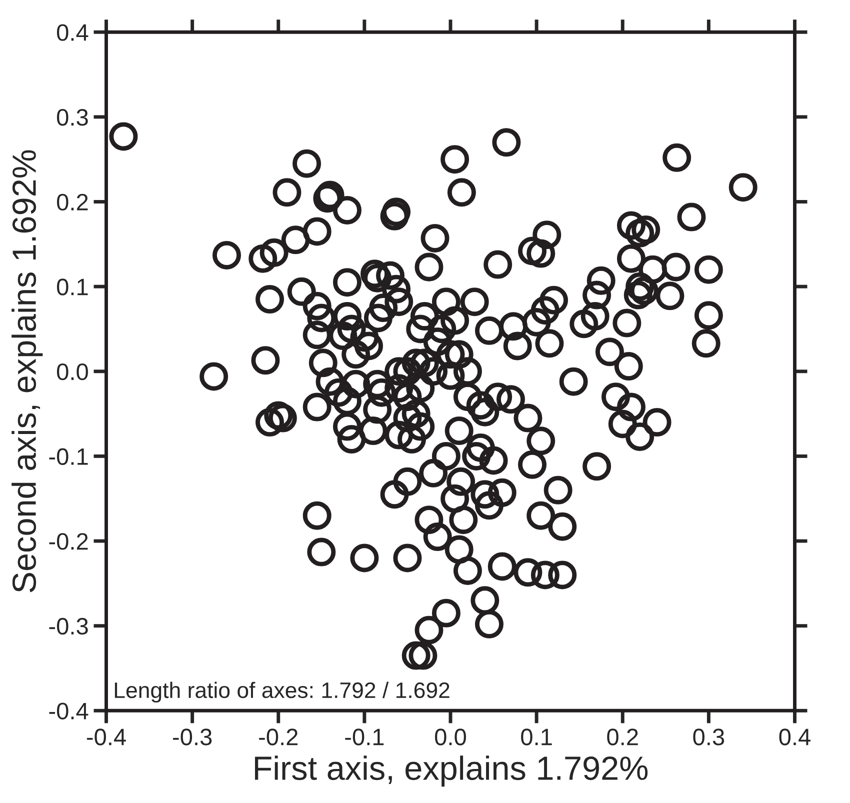  Describe the element at coordinates (192, 737) in the screenshot. I see `x-tick-label: -0.3` at that location.